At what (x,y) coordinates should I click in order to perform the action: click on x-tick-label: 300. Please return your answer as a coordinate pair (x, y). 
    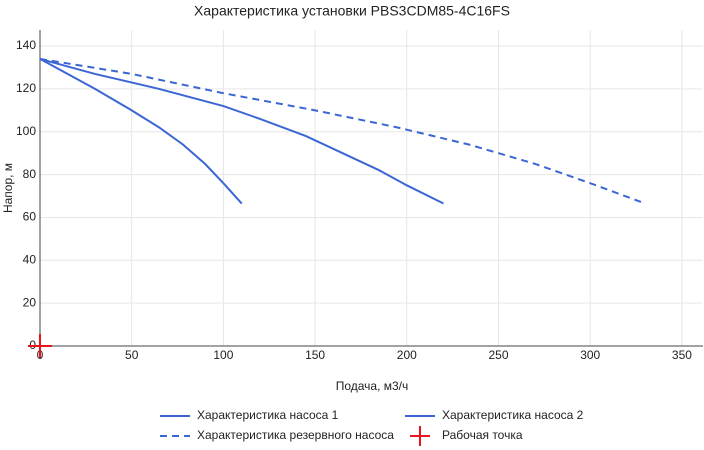
    Looking at the image, I should click on (590, 355).